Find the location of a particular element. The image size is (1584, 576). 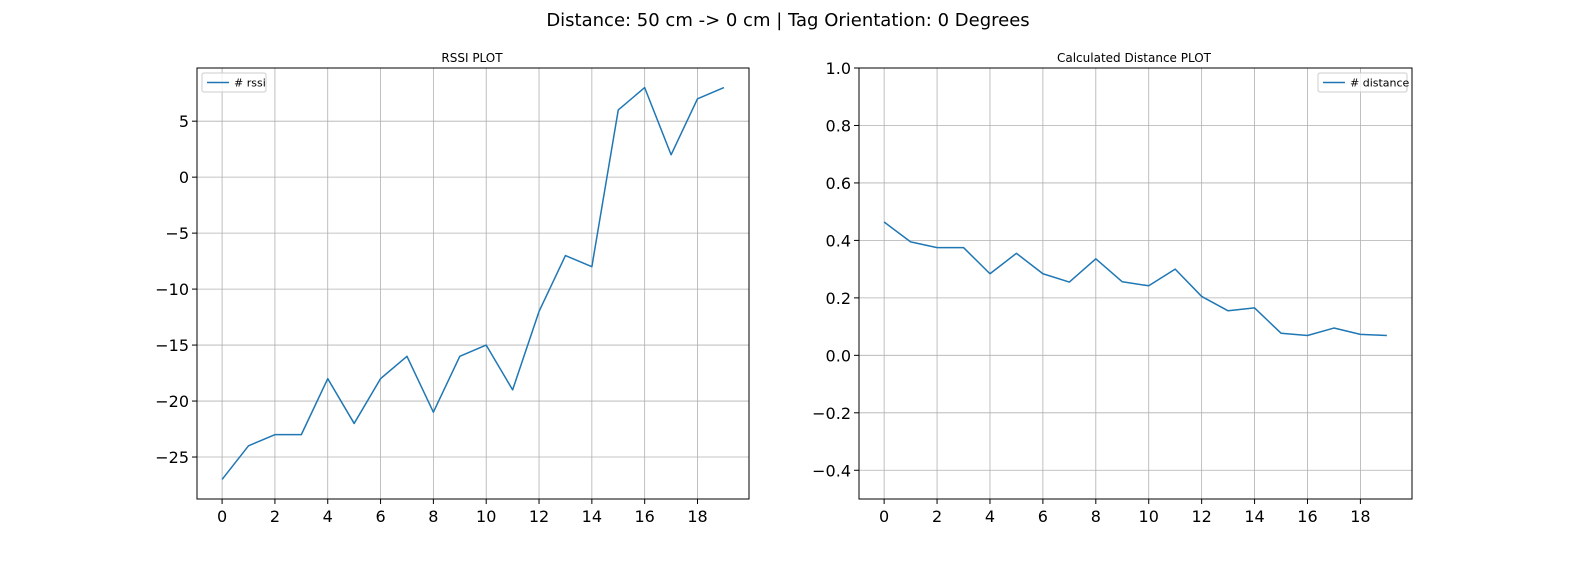

distance-xtick-label: 16 is located at coordinates (1307, 516).